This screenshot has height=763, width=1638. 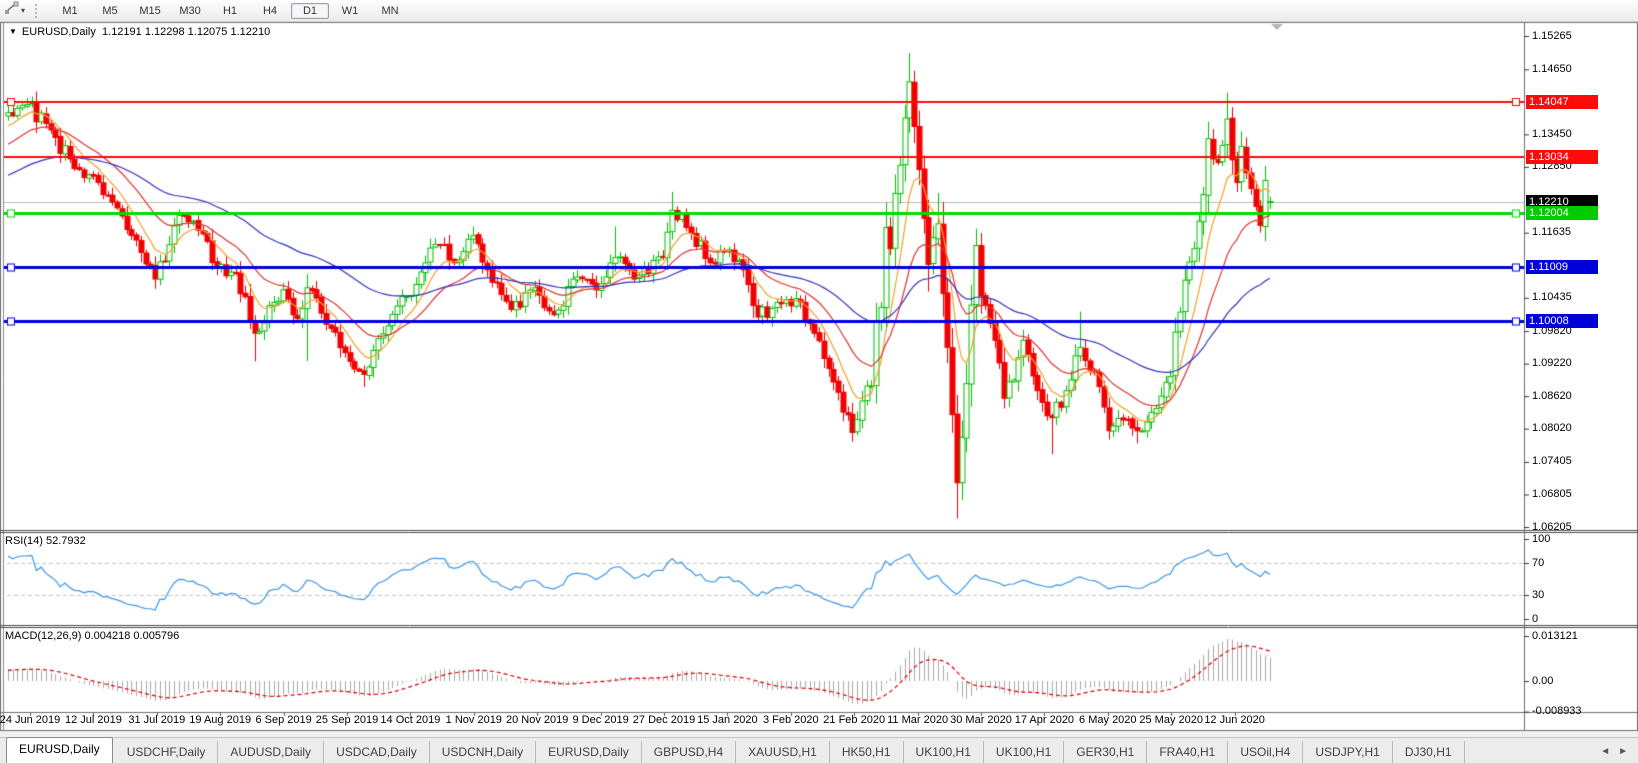 What do you see at coordinates (93, 720) in the screenshot?
I see `date-axis-label: 12 Jul 2019` at bounding box center [93, 720].